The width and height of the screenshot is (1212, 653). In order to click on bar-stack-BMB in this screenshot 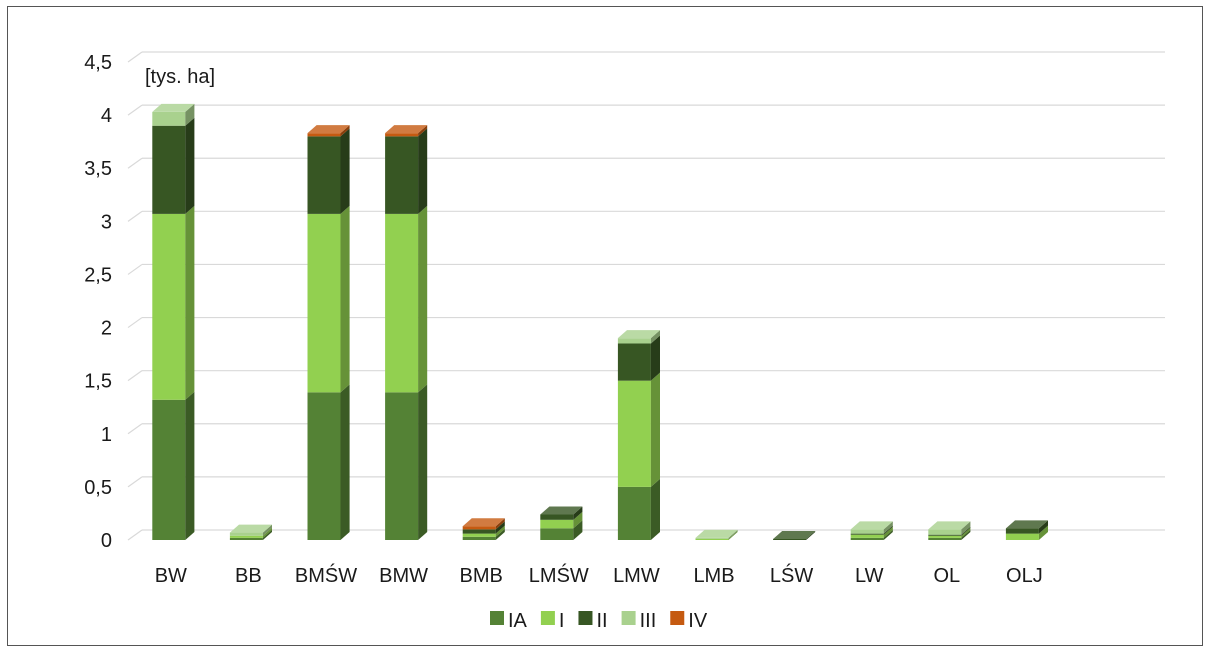, I will do `click(483, 529)`.